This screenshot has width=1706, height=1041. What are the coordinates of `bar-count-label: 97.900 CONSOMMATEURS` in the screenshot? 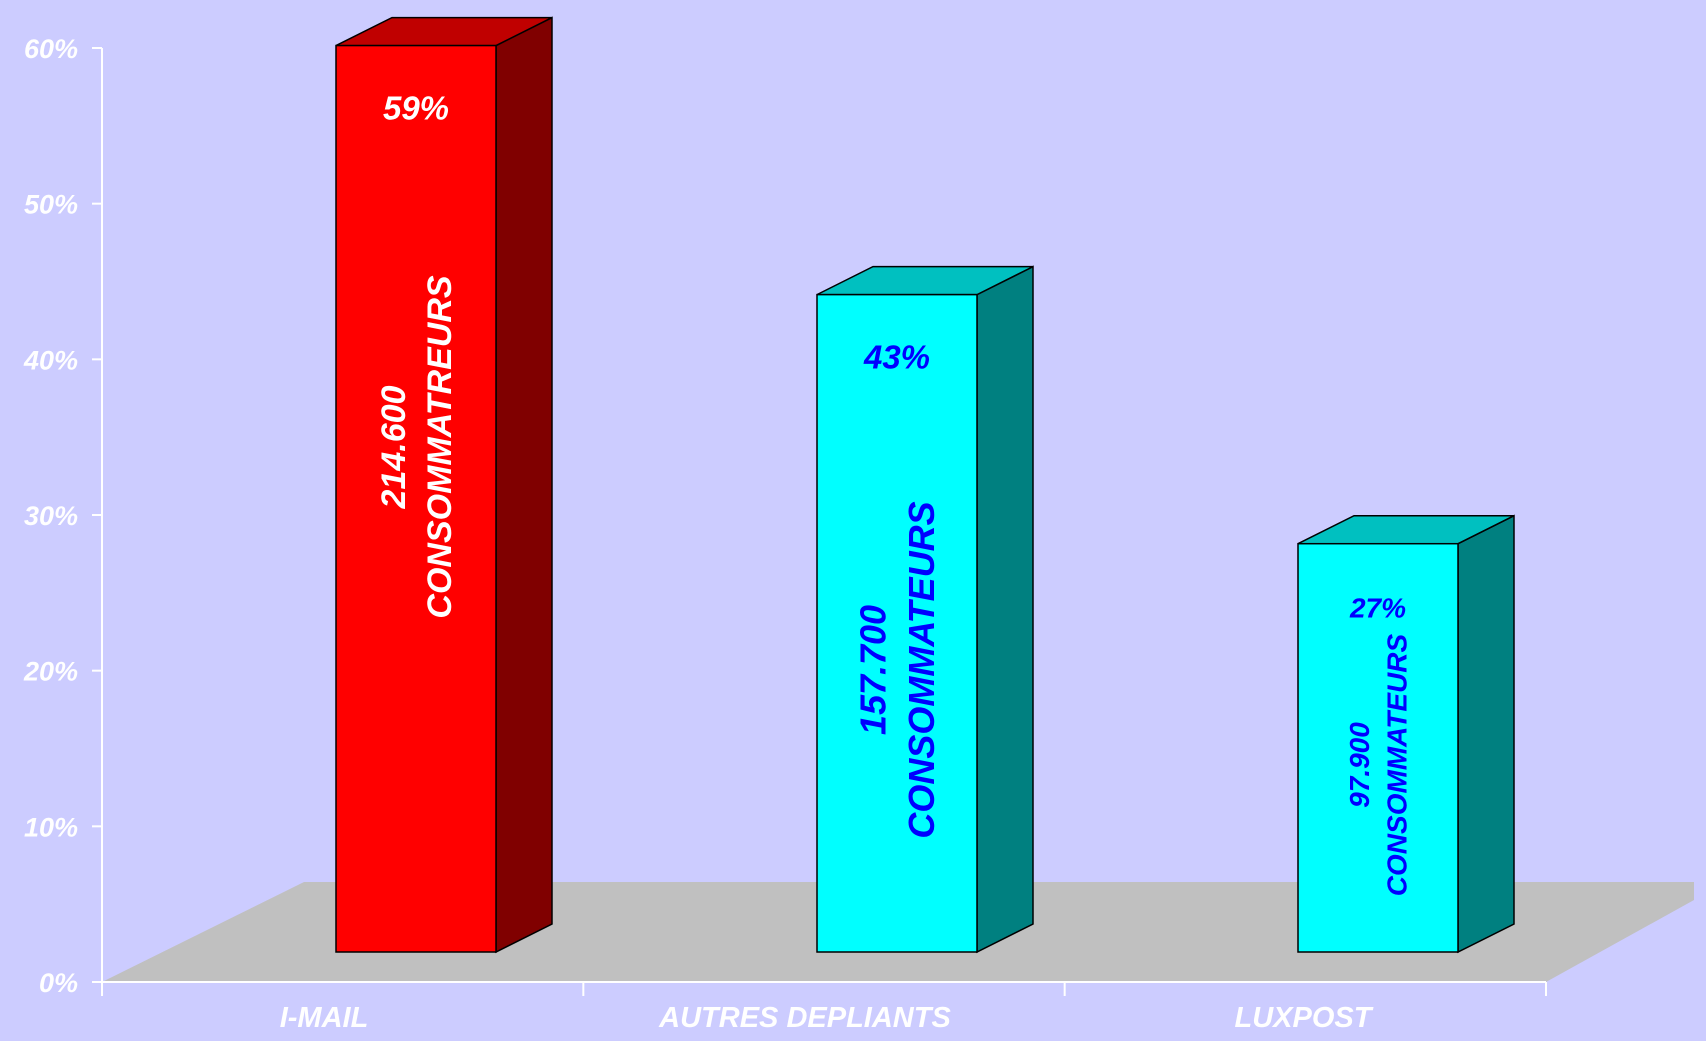 It's located at (1378, 765).